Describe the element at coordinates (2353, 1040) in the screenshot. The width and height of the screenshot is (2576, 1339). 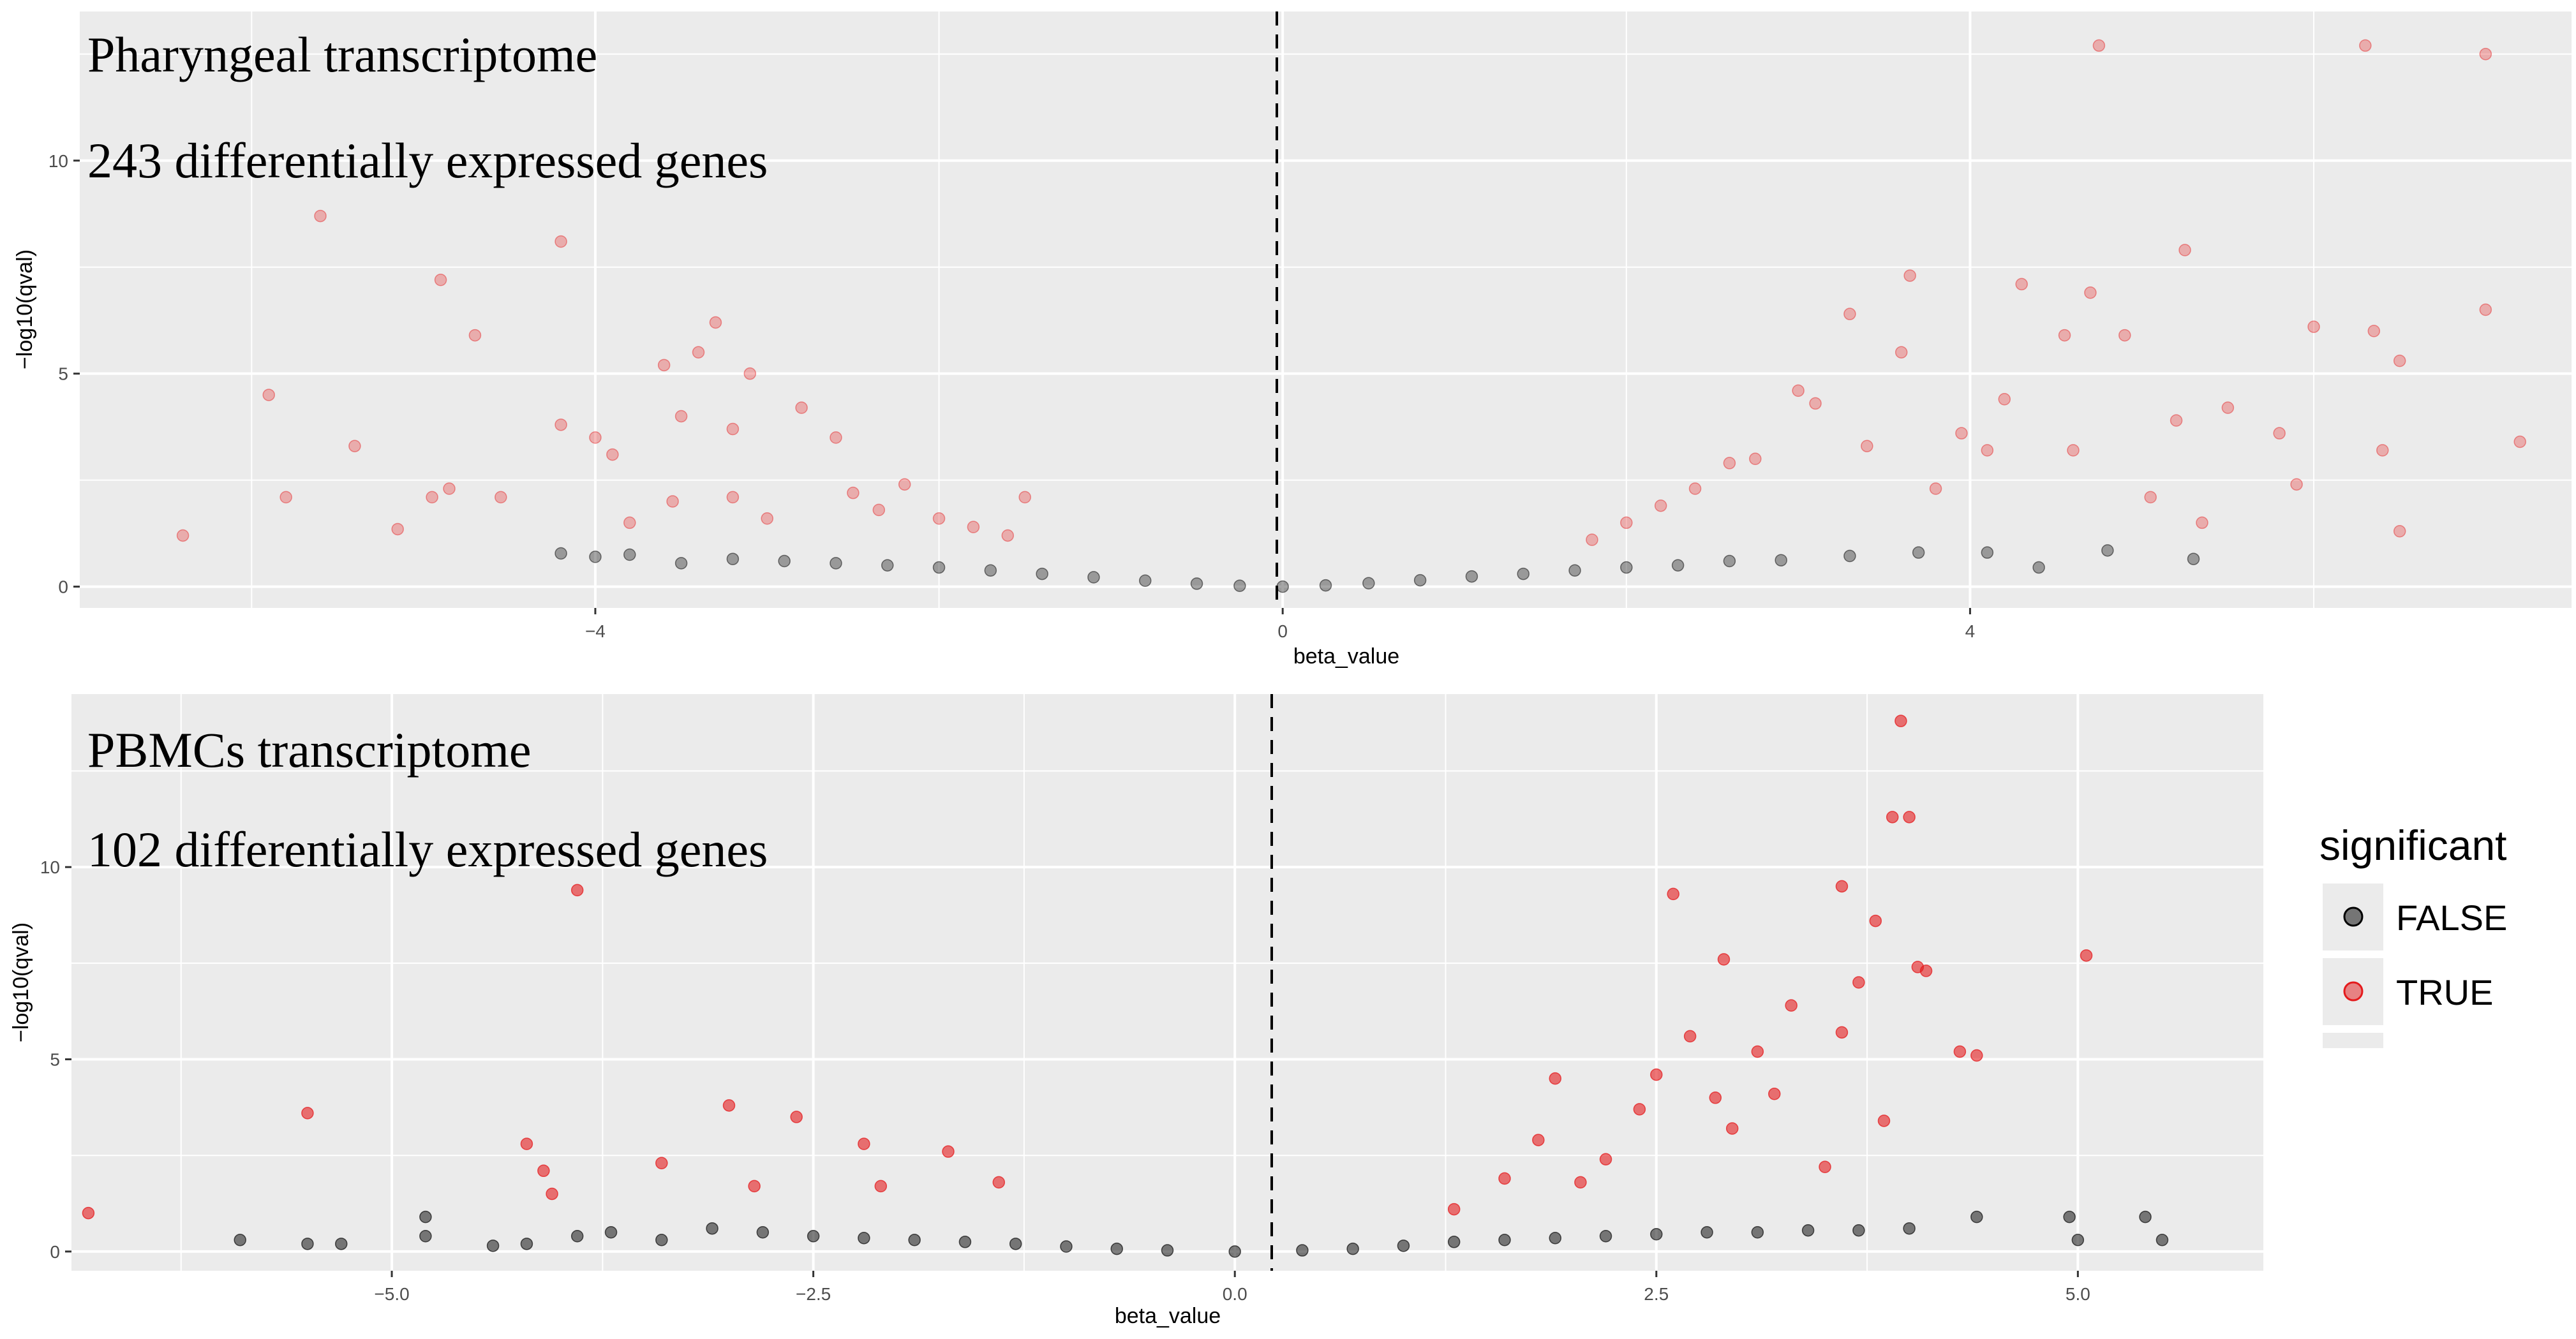
I see `legend-key-empty-background` at that location.